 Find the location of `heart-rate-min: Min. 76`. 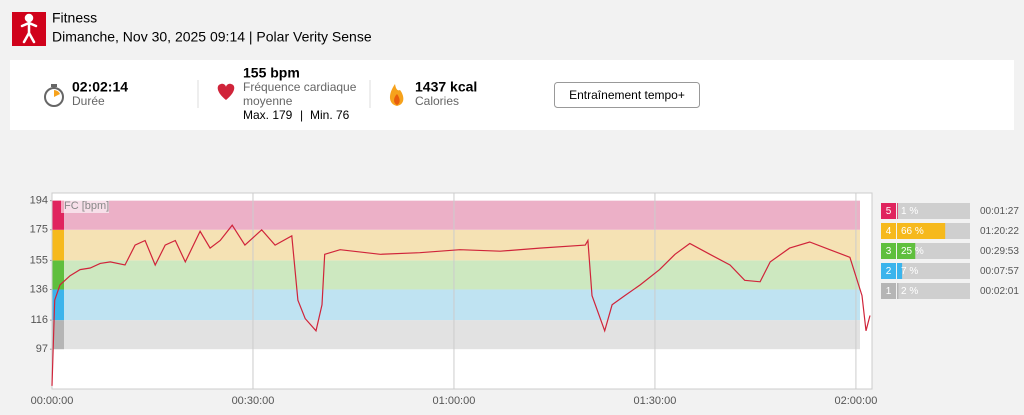

heart-rate-min: Min. 76 is located at coordinates (330, 115).